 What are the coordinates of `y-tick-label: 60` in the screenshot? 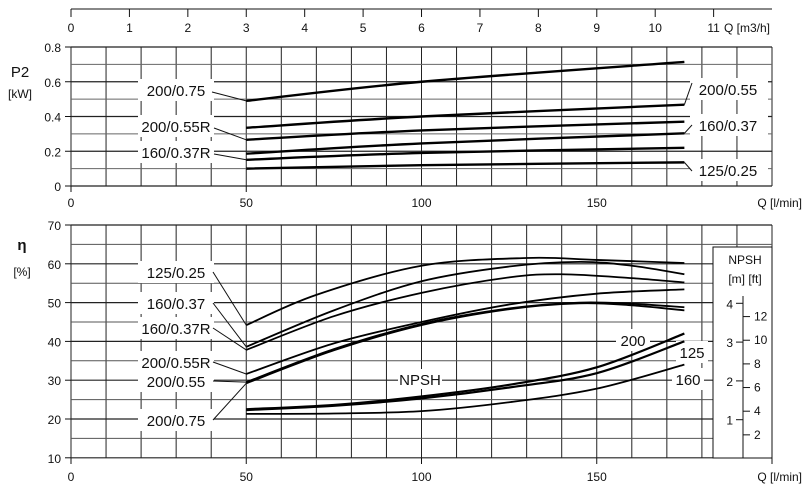 It's located at (55, 265).